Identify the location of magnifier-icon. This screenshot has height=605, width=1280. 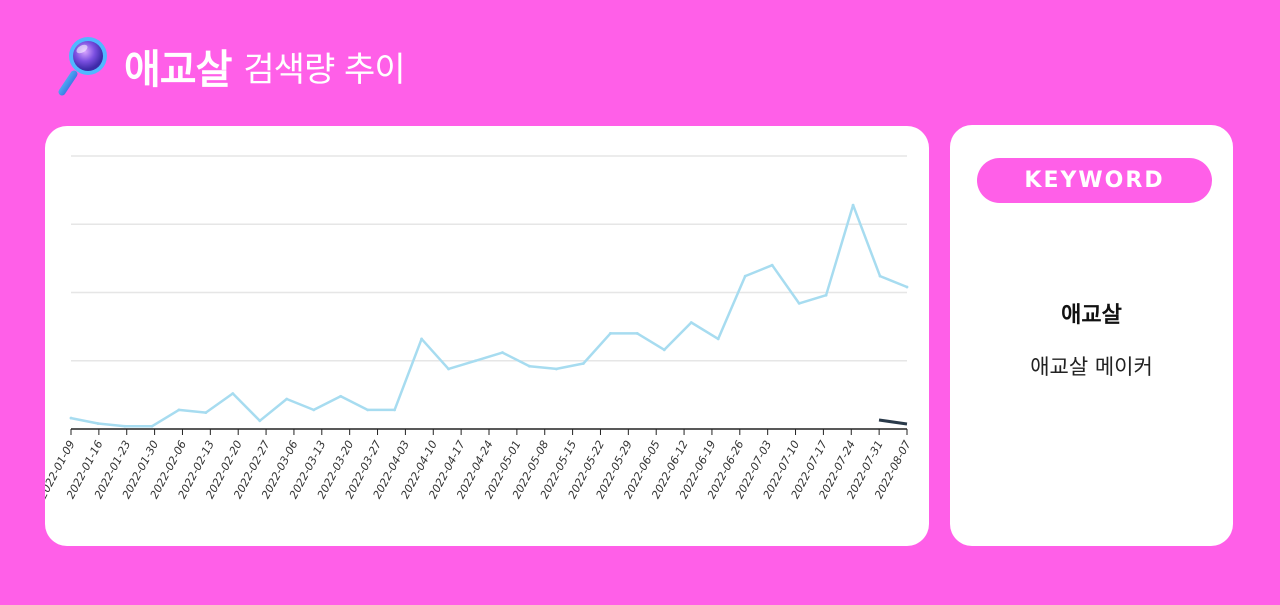
(82, 66).